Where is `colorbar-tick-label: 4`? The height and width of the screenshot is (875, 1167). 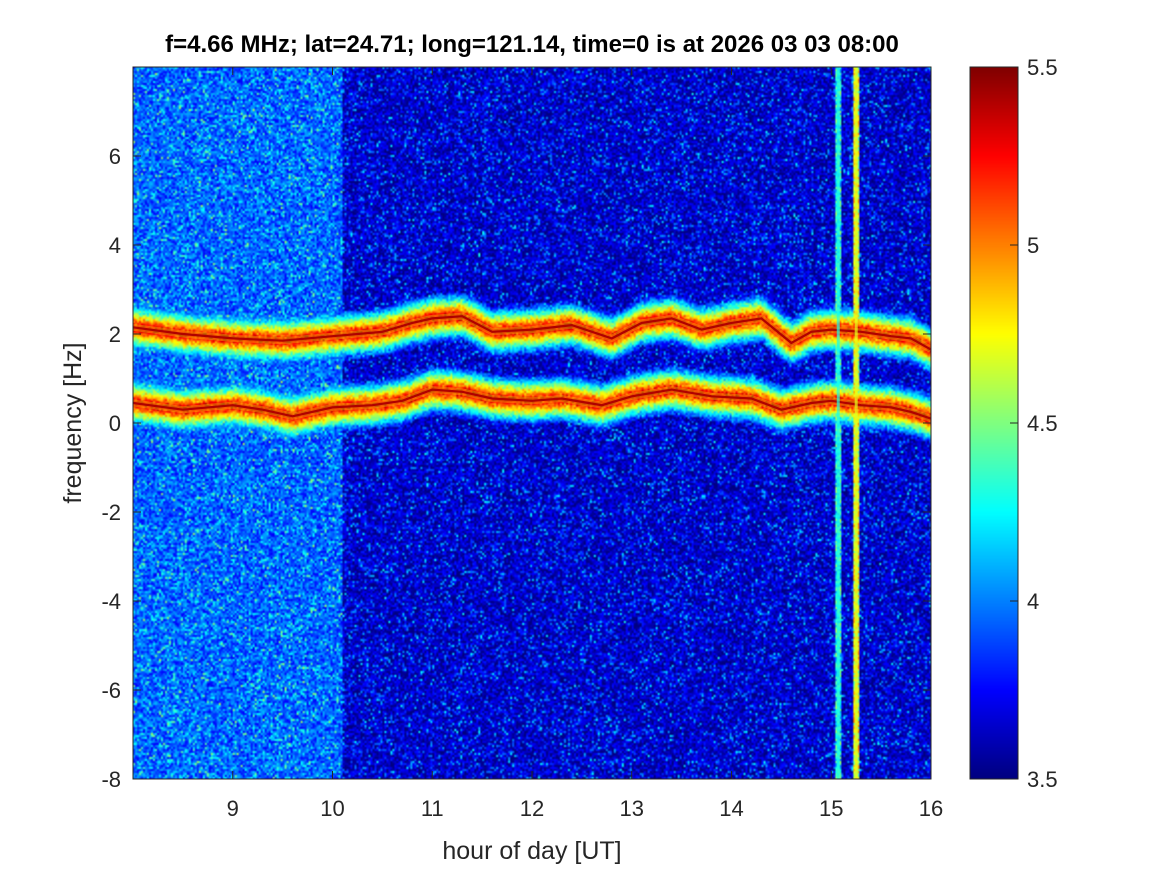
colorbar-tick-label: 4 is located at coordinates (1033, 601).